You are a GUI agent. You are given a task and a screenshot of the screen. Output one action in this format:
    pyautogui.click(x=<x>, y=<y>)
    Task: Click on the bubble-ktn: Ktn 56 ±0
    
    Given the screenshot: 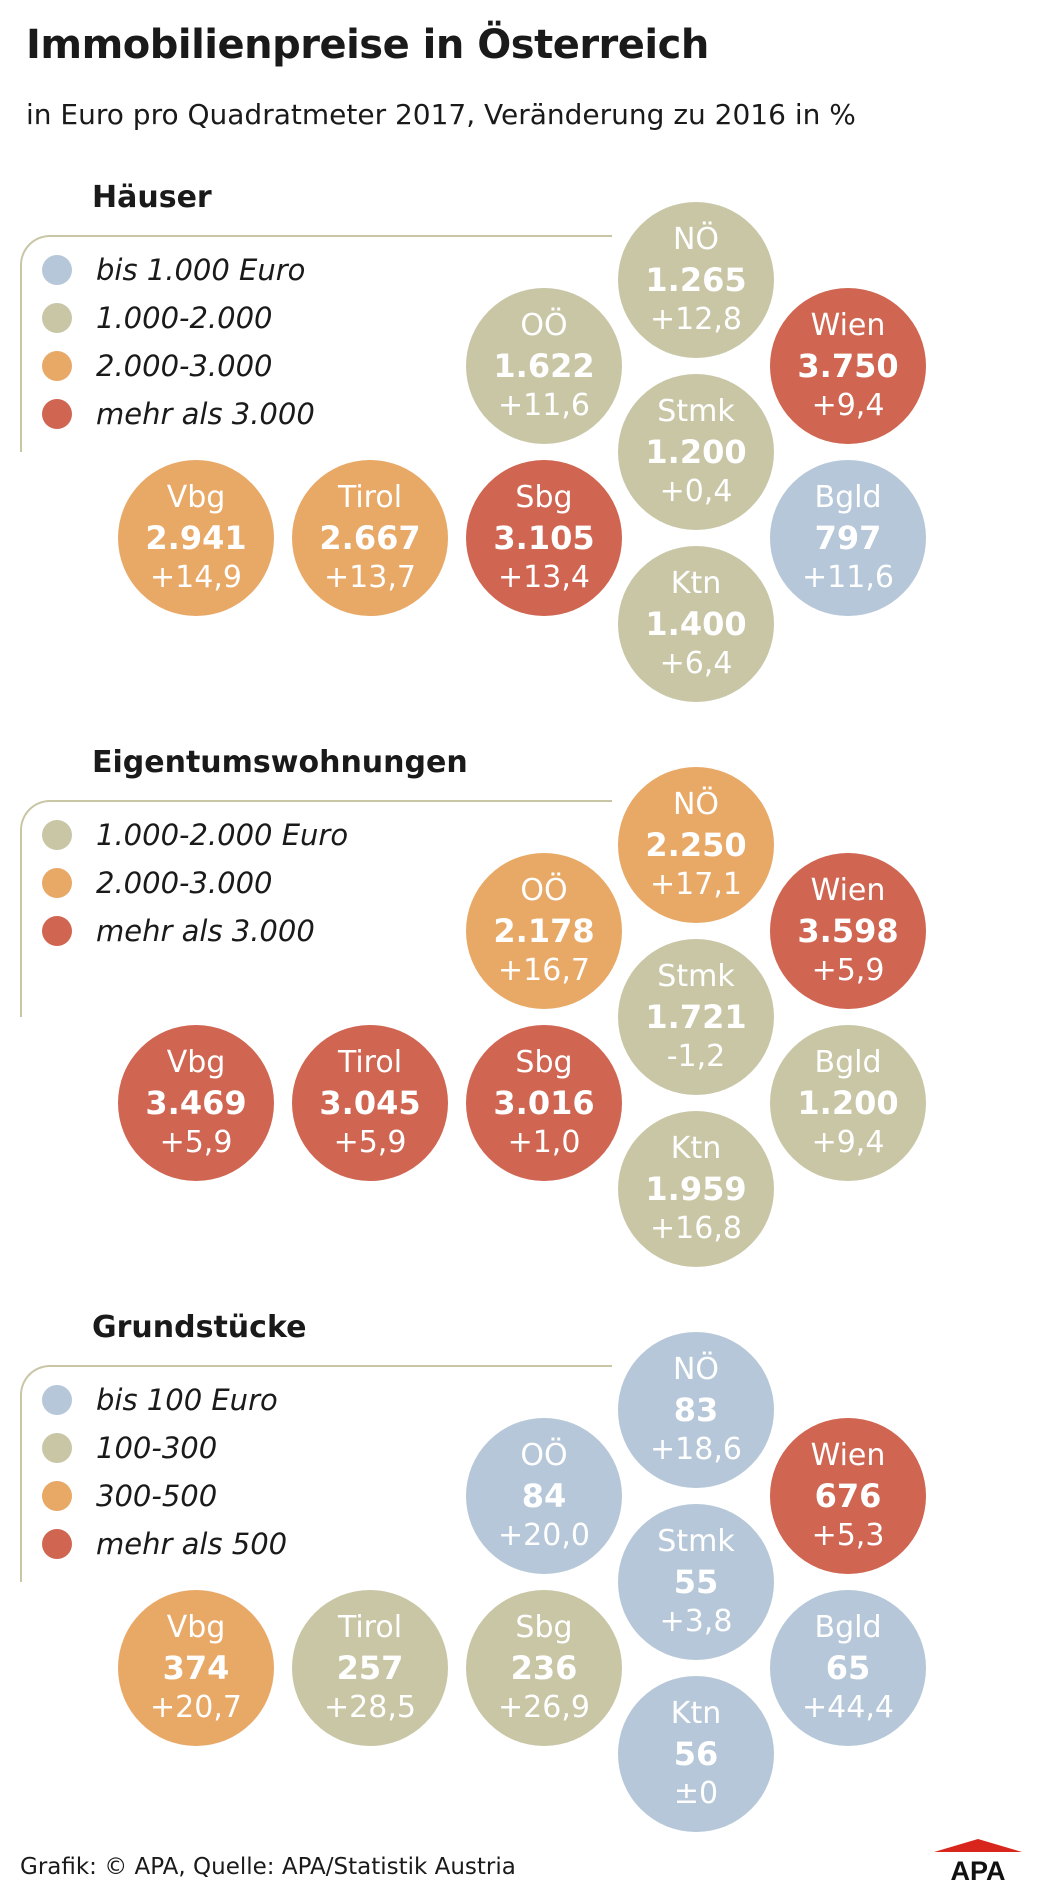 What is the action you would take?
    pyautogui.click(x=696, y=1754)
    